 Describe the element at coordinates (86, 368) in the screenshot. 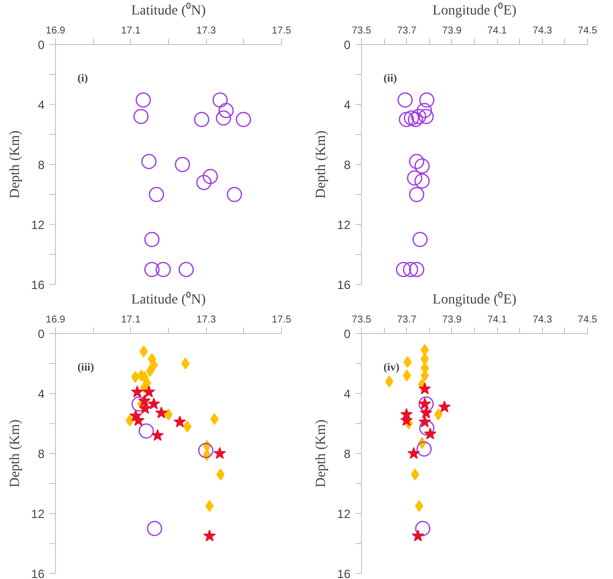

I see `annotation: (iii)` at that location.